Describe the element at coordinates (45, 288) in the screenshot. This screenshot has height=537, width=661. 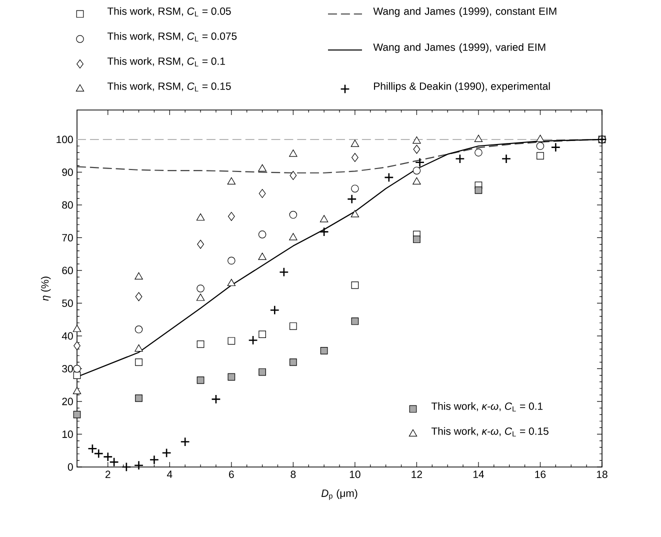
I see `y-axis-title: η (%)` at that location.